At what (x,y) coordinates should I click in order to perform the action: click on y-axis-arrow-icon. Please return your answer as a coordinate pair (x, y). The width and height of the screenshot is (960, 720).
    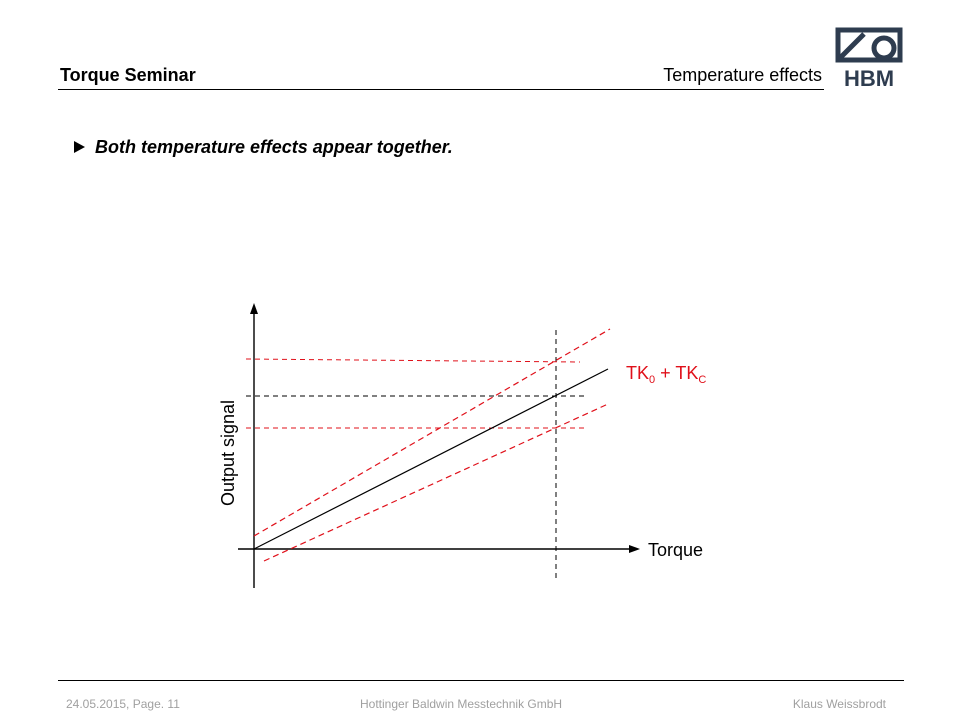
    Looking at the image, I should click on (254, 308).